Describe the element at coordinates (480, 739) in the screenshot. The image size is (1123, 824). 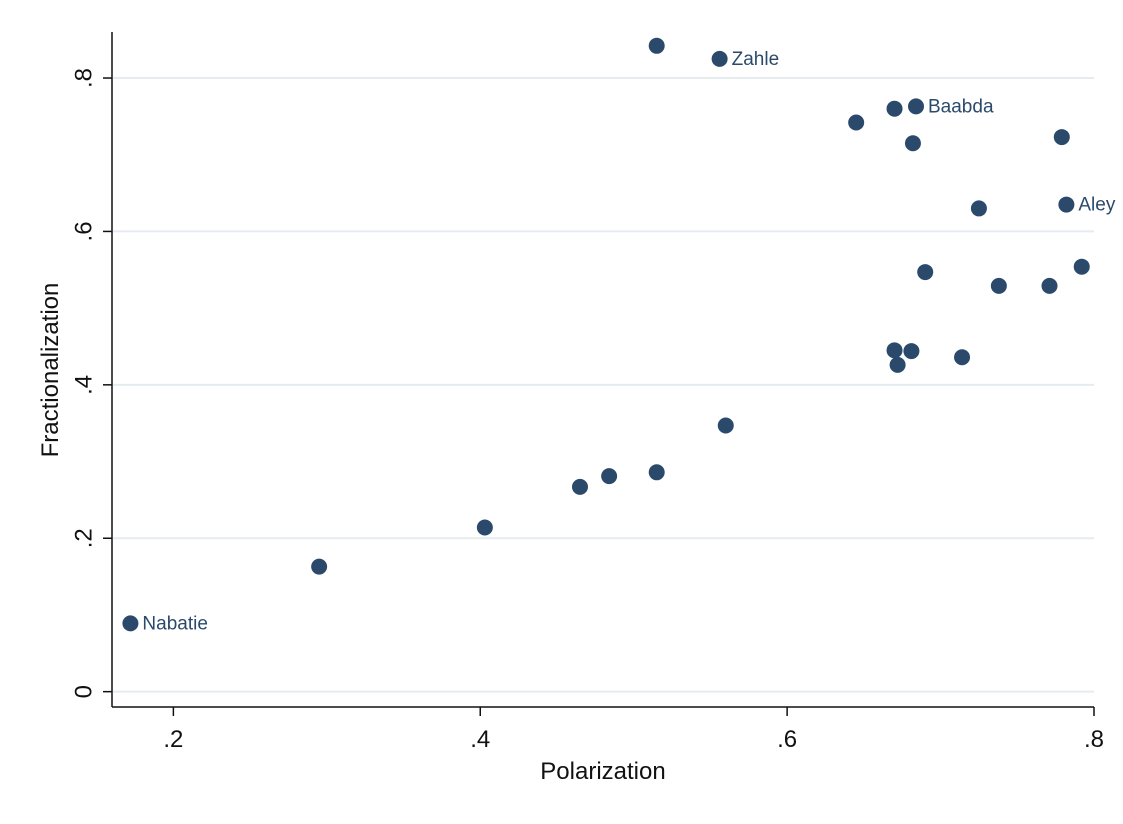
I see `x-tick-label: .4` at that location.